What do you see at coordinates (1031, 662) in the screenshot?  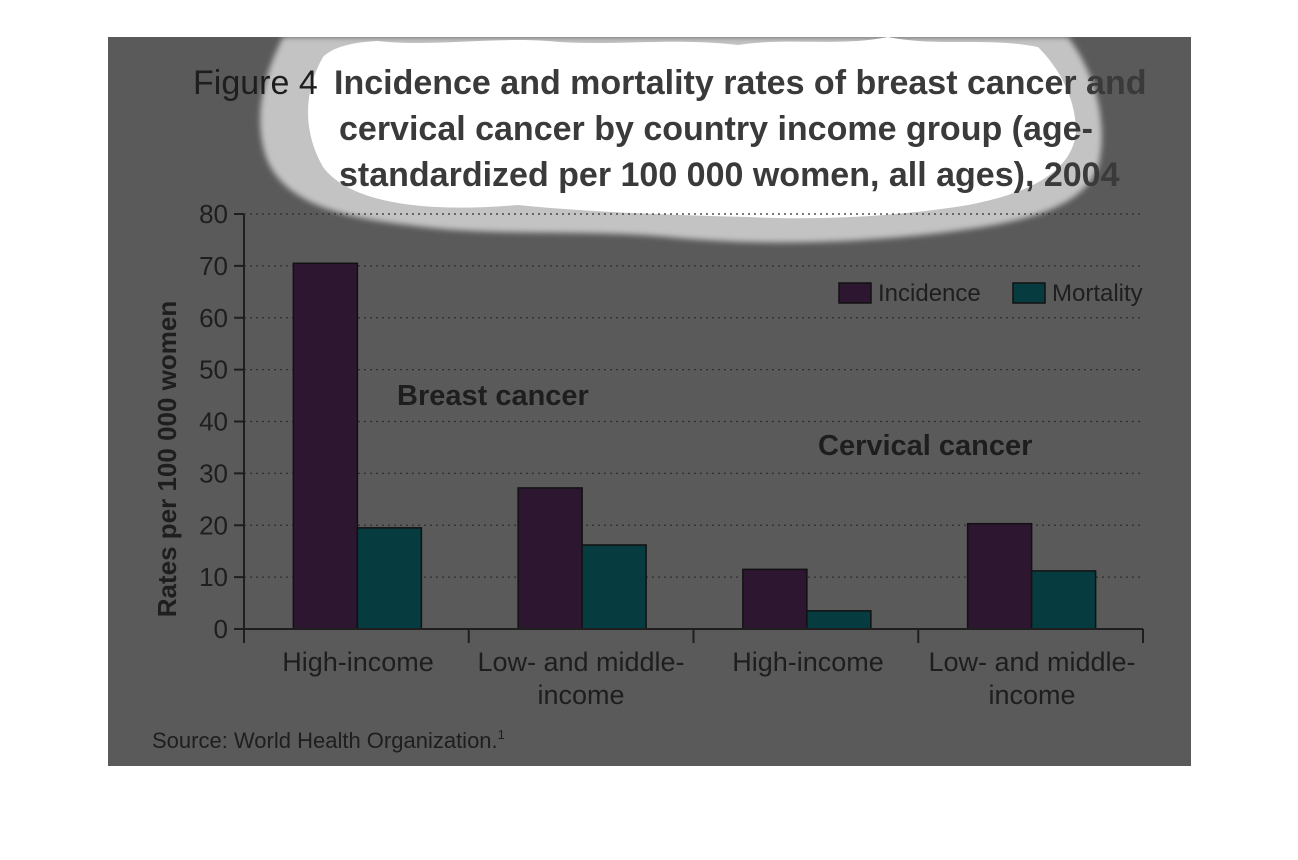 I see `category-label-4-line-1: Low- and middle-` at bounding box center [1031, 662].